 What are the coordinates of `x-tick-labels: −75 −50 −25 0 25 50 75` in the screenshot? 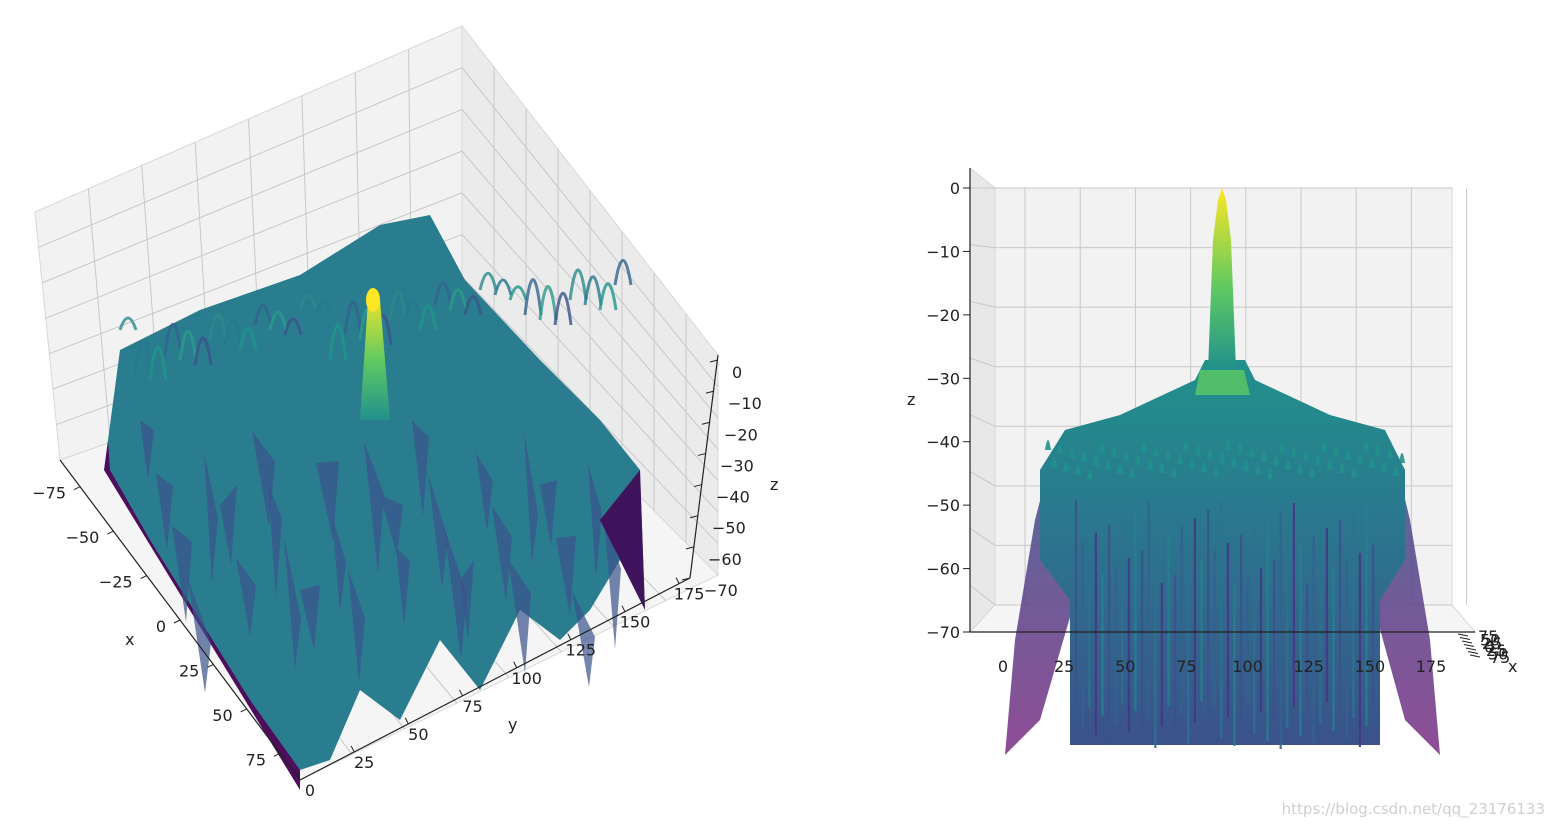 It's located at (156, 626).